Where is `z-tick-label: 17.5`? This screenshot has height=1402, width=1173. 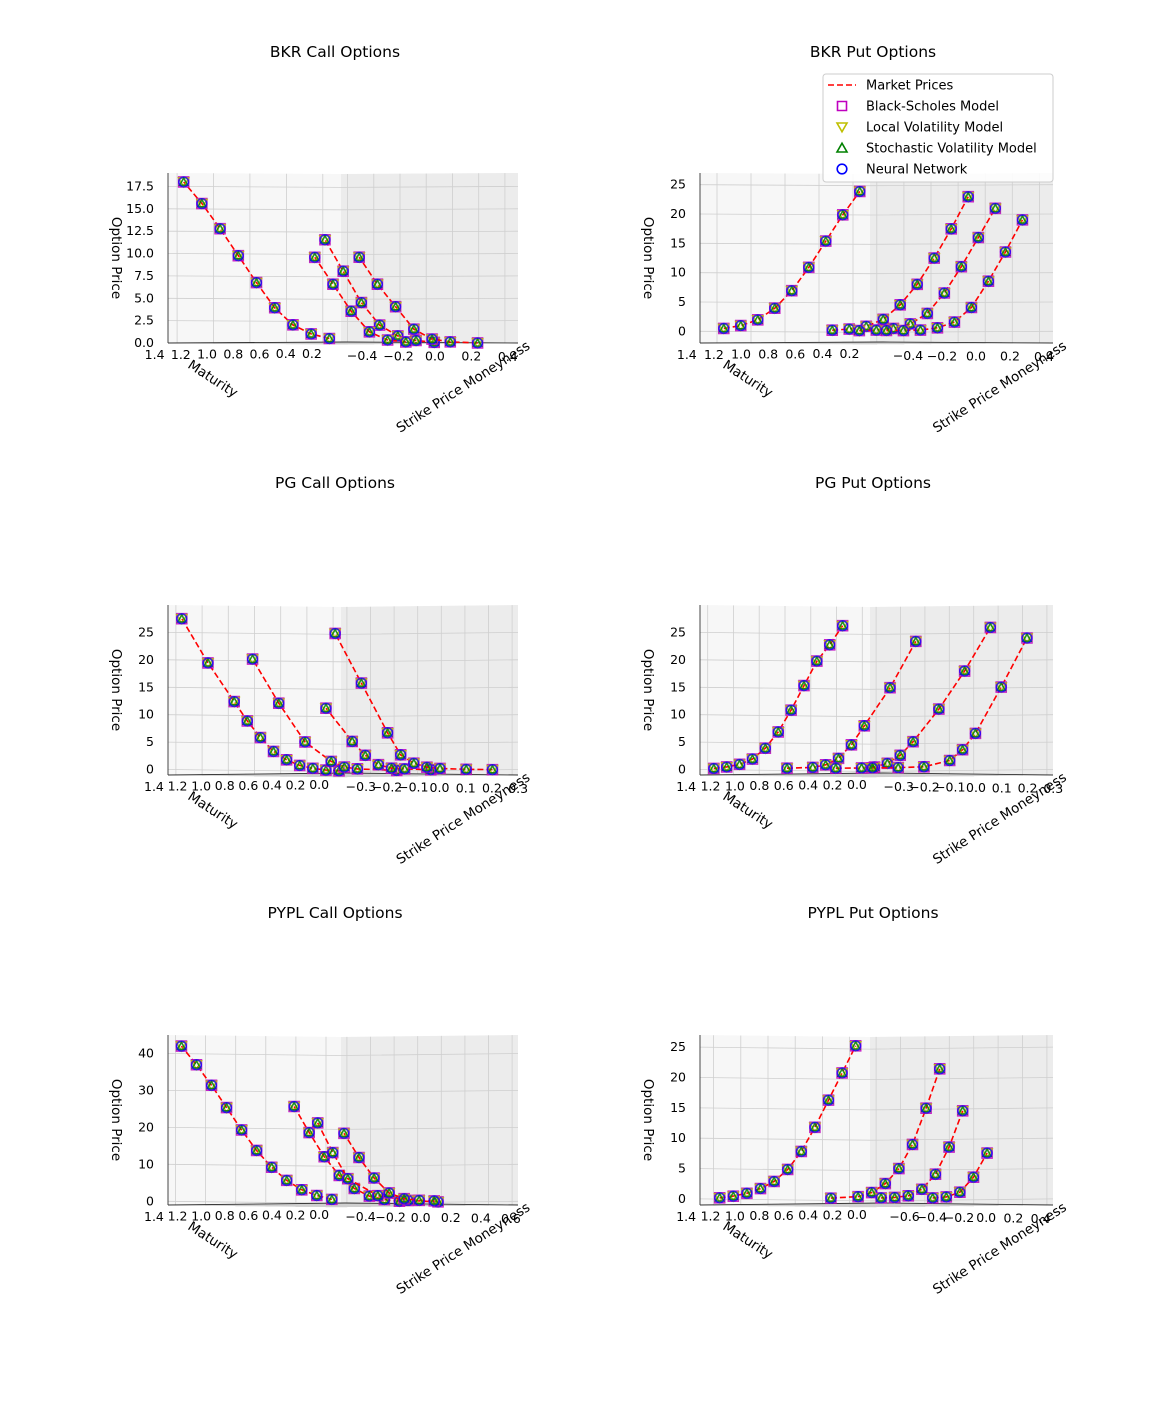
z-tick-label: 17.5 is located at coordinates (140, 185).